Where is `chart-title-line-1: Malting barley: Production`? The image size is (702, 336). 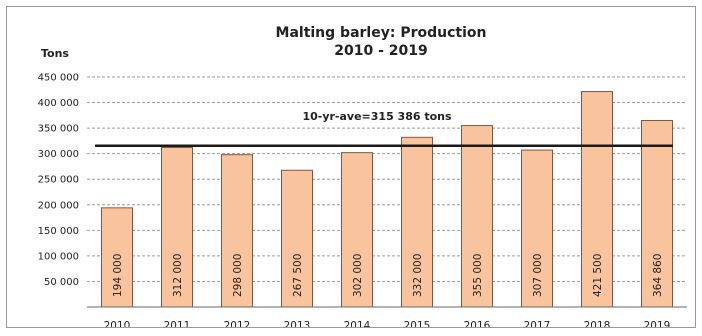
chart-title-line-1: Malting barley: Production is located at coordinates (381, 33).